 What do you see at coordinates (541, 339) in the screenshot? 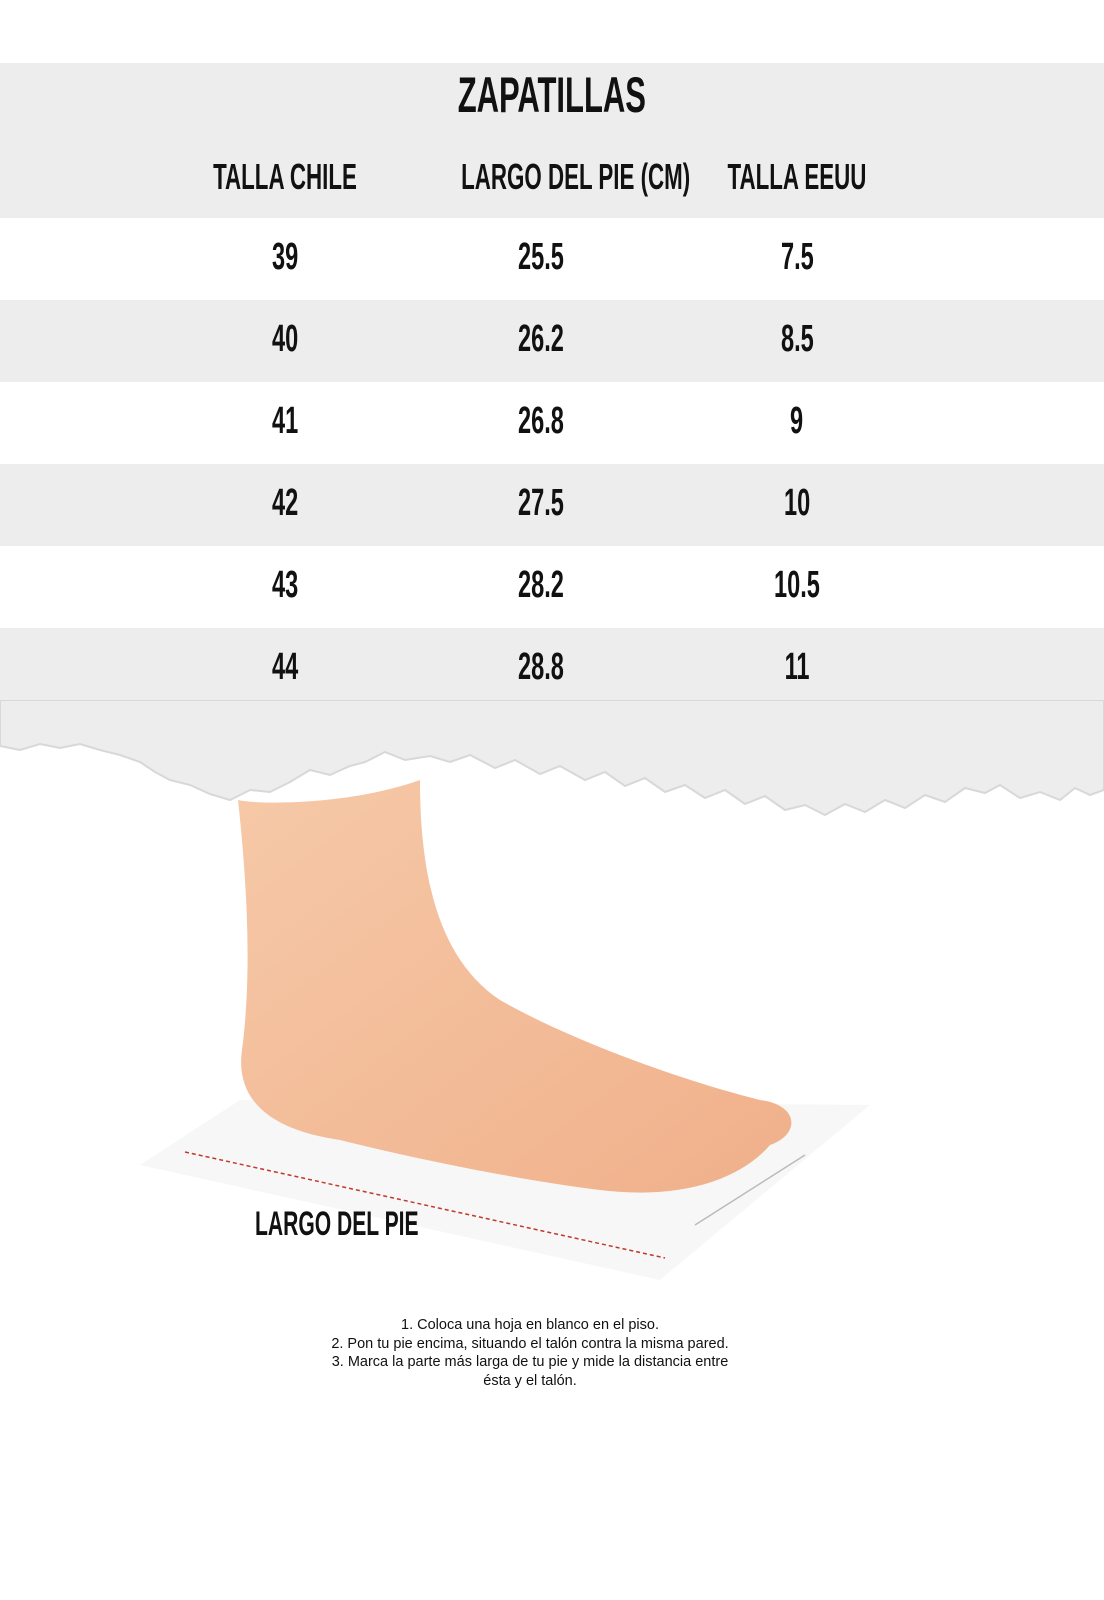
I see `table-cell: 26.2` at bounding box center [541, 339].